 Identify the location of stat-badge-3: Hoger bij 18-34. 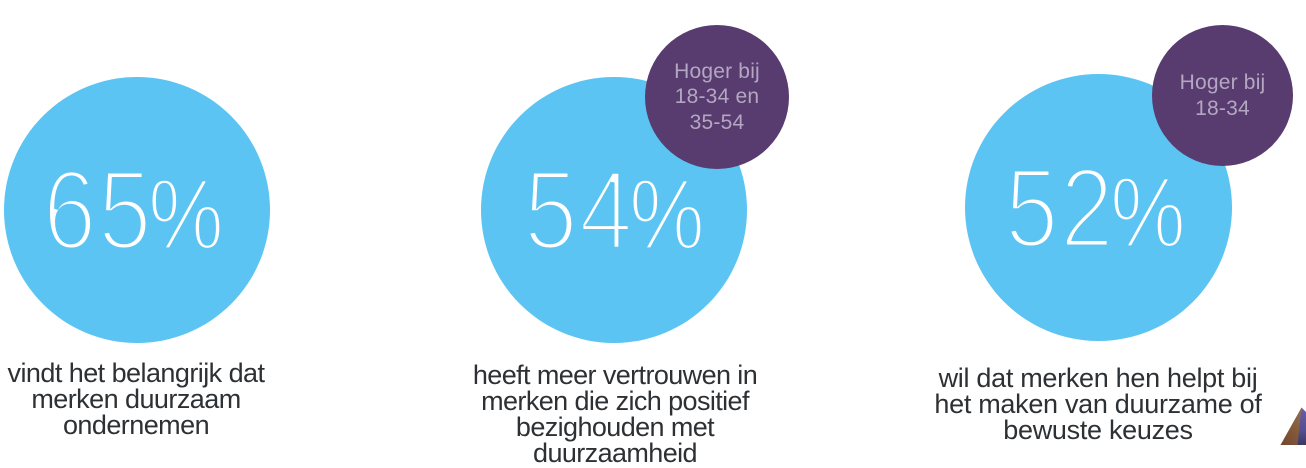
(1222, 95).